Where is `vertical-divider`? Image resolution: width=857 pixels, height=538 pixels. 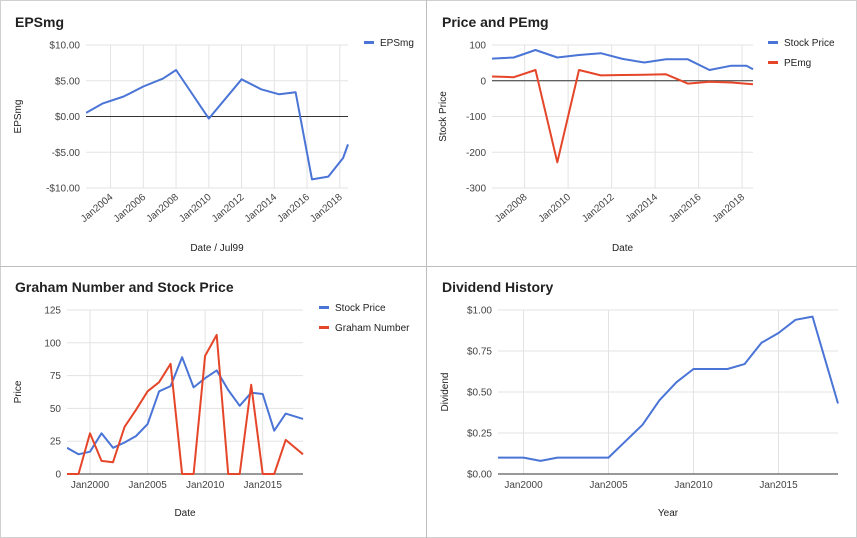 vertical-divider is located at coordinates (426, 269).